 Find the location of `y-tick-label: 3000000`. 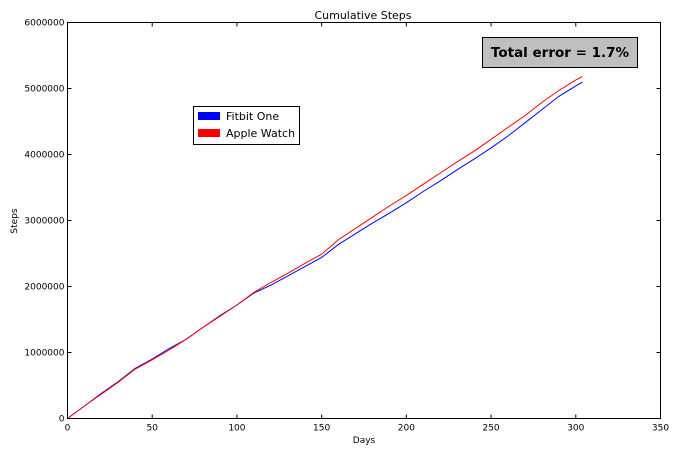

y-tick-label: 3000000 is located at coordinates (44, 222).